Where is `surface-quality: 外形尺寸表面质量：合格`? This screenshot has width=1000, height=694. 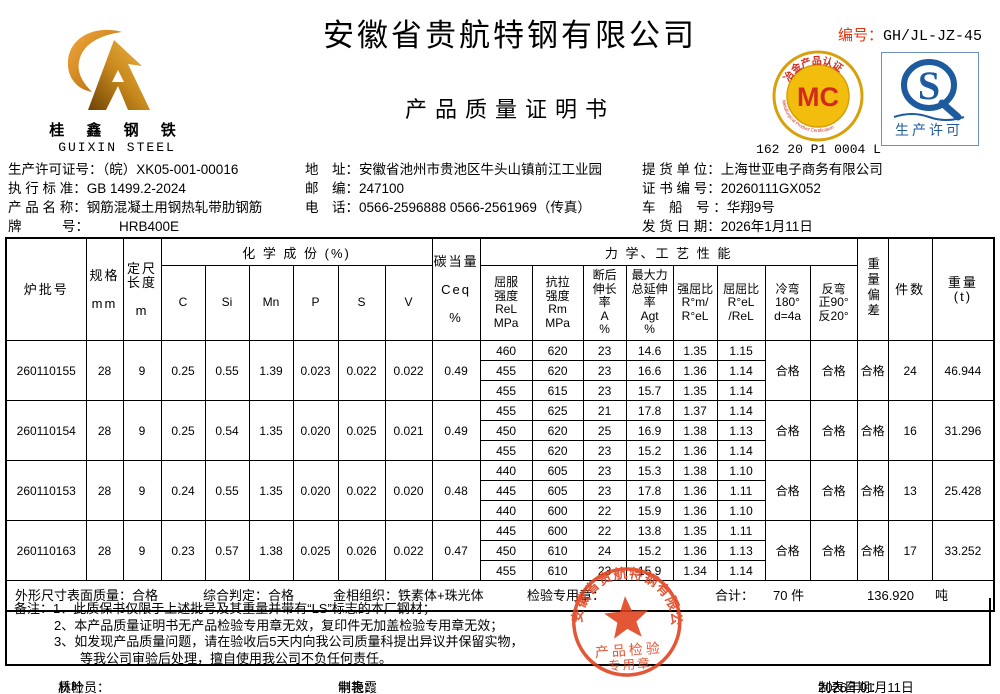
surface-quality: 外形尺寸表面质量：合格 is located at coordinates (87, 595).